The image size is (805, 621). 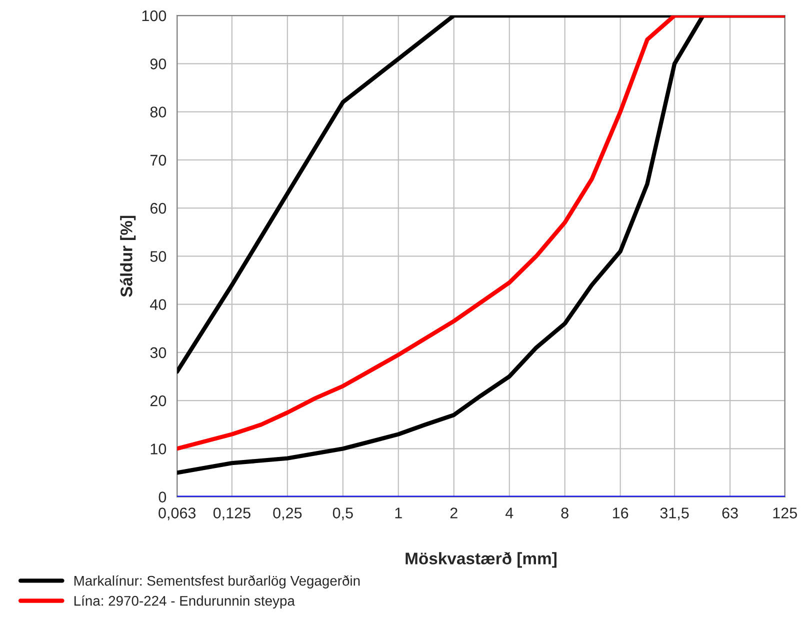 What do you see at coordinates (158, 160) in the screenshot?
I see `y-tick-label: 70` at bounding box center [158, 160].